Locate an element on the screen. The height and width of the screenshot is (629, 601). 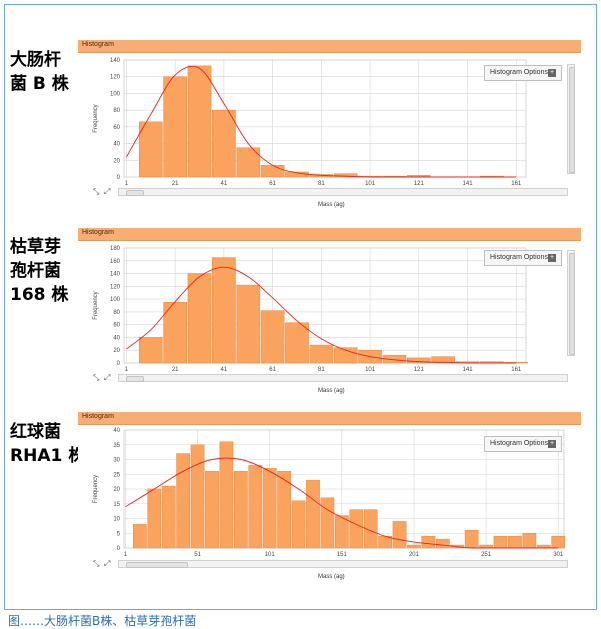
y-tick-label: 20 is located at coordinates (116, 490).